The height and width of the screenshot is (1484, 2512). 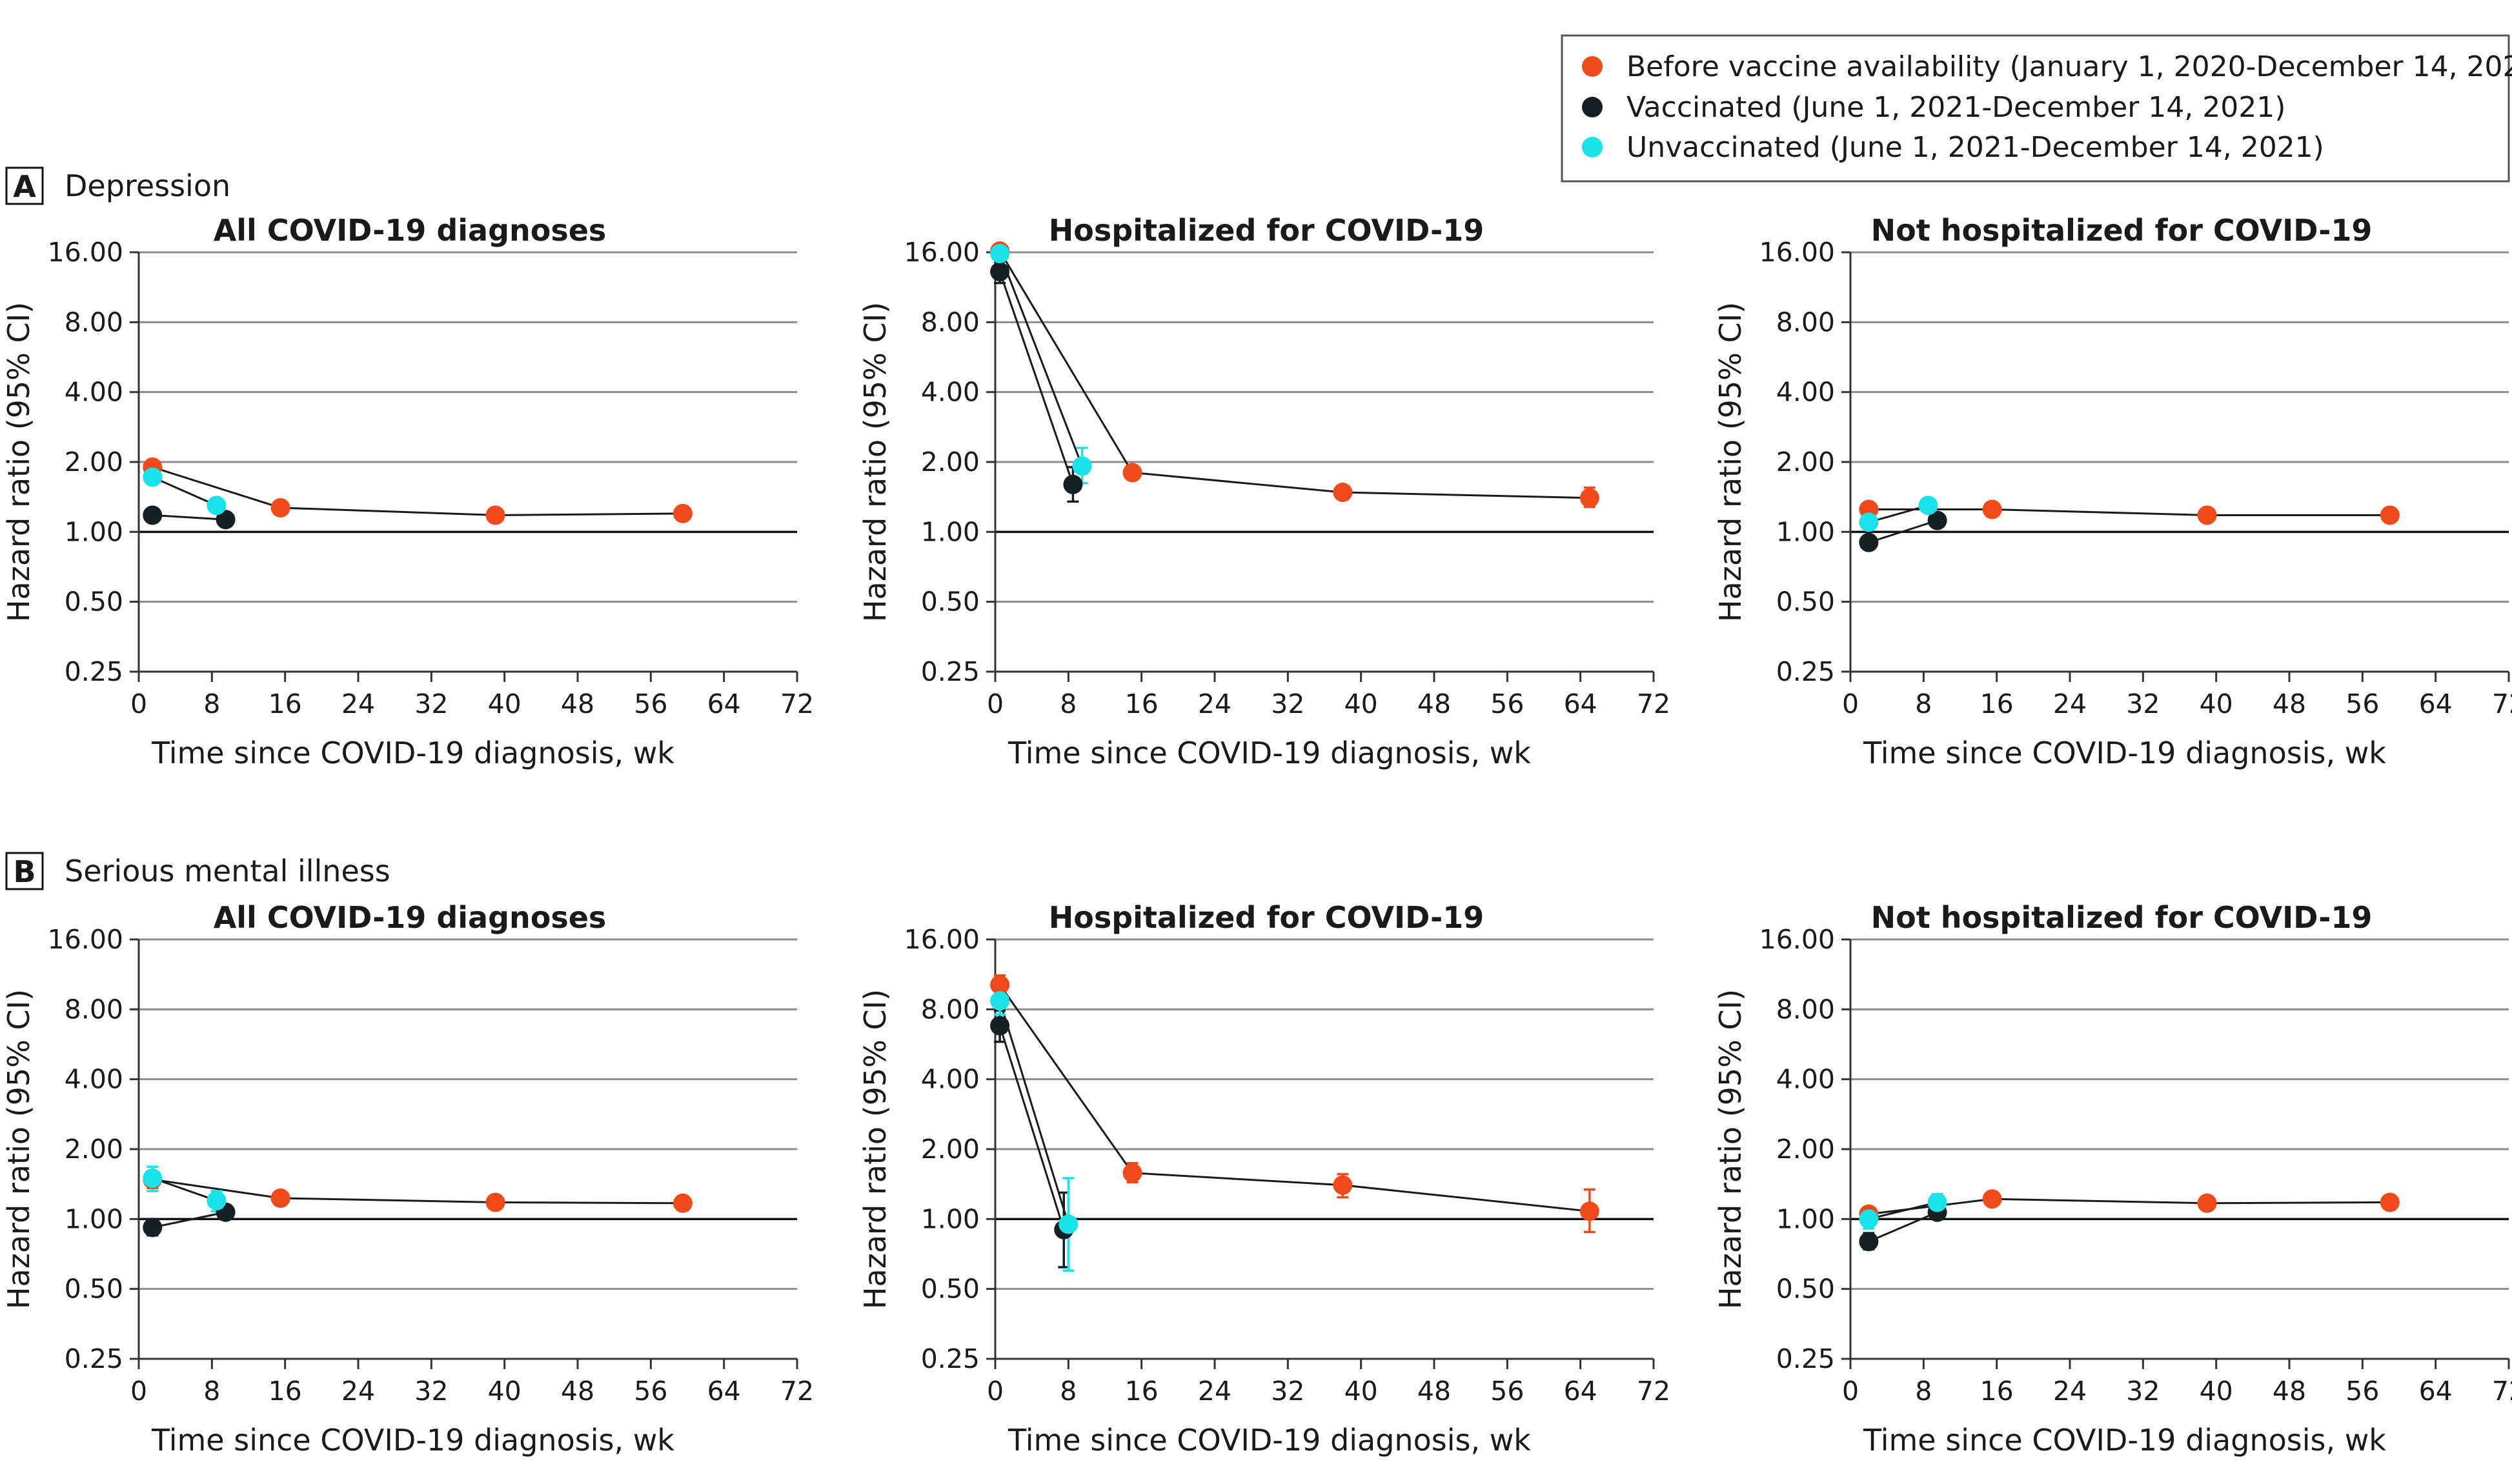 What do you see at coordinates (410, 917) in the screenshot?
I see `panel-title: All COVID-19 diagnoses` at bounding box center [410, 917].